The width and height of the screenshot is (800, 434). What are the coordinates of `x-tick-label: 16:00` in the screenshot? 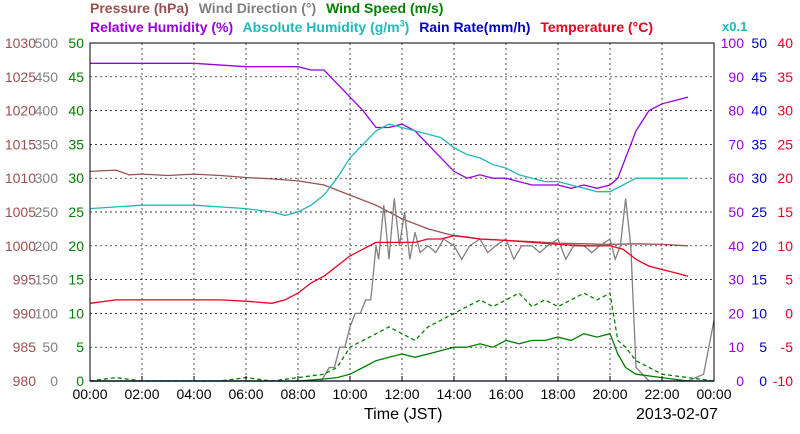 It's located at (505, 394).